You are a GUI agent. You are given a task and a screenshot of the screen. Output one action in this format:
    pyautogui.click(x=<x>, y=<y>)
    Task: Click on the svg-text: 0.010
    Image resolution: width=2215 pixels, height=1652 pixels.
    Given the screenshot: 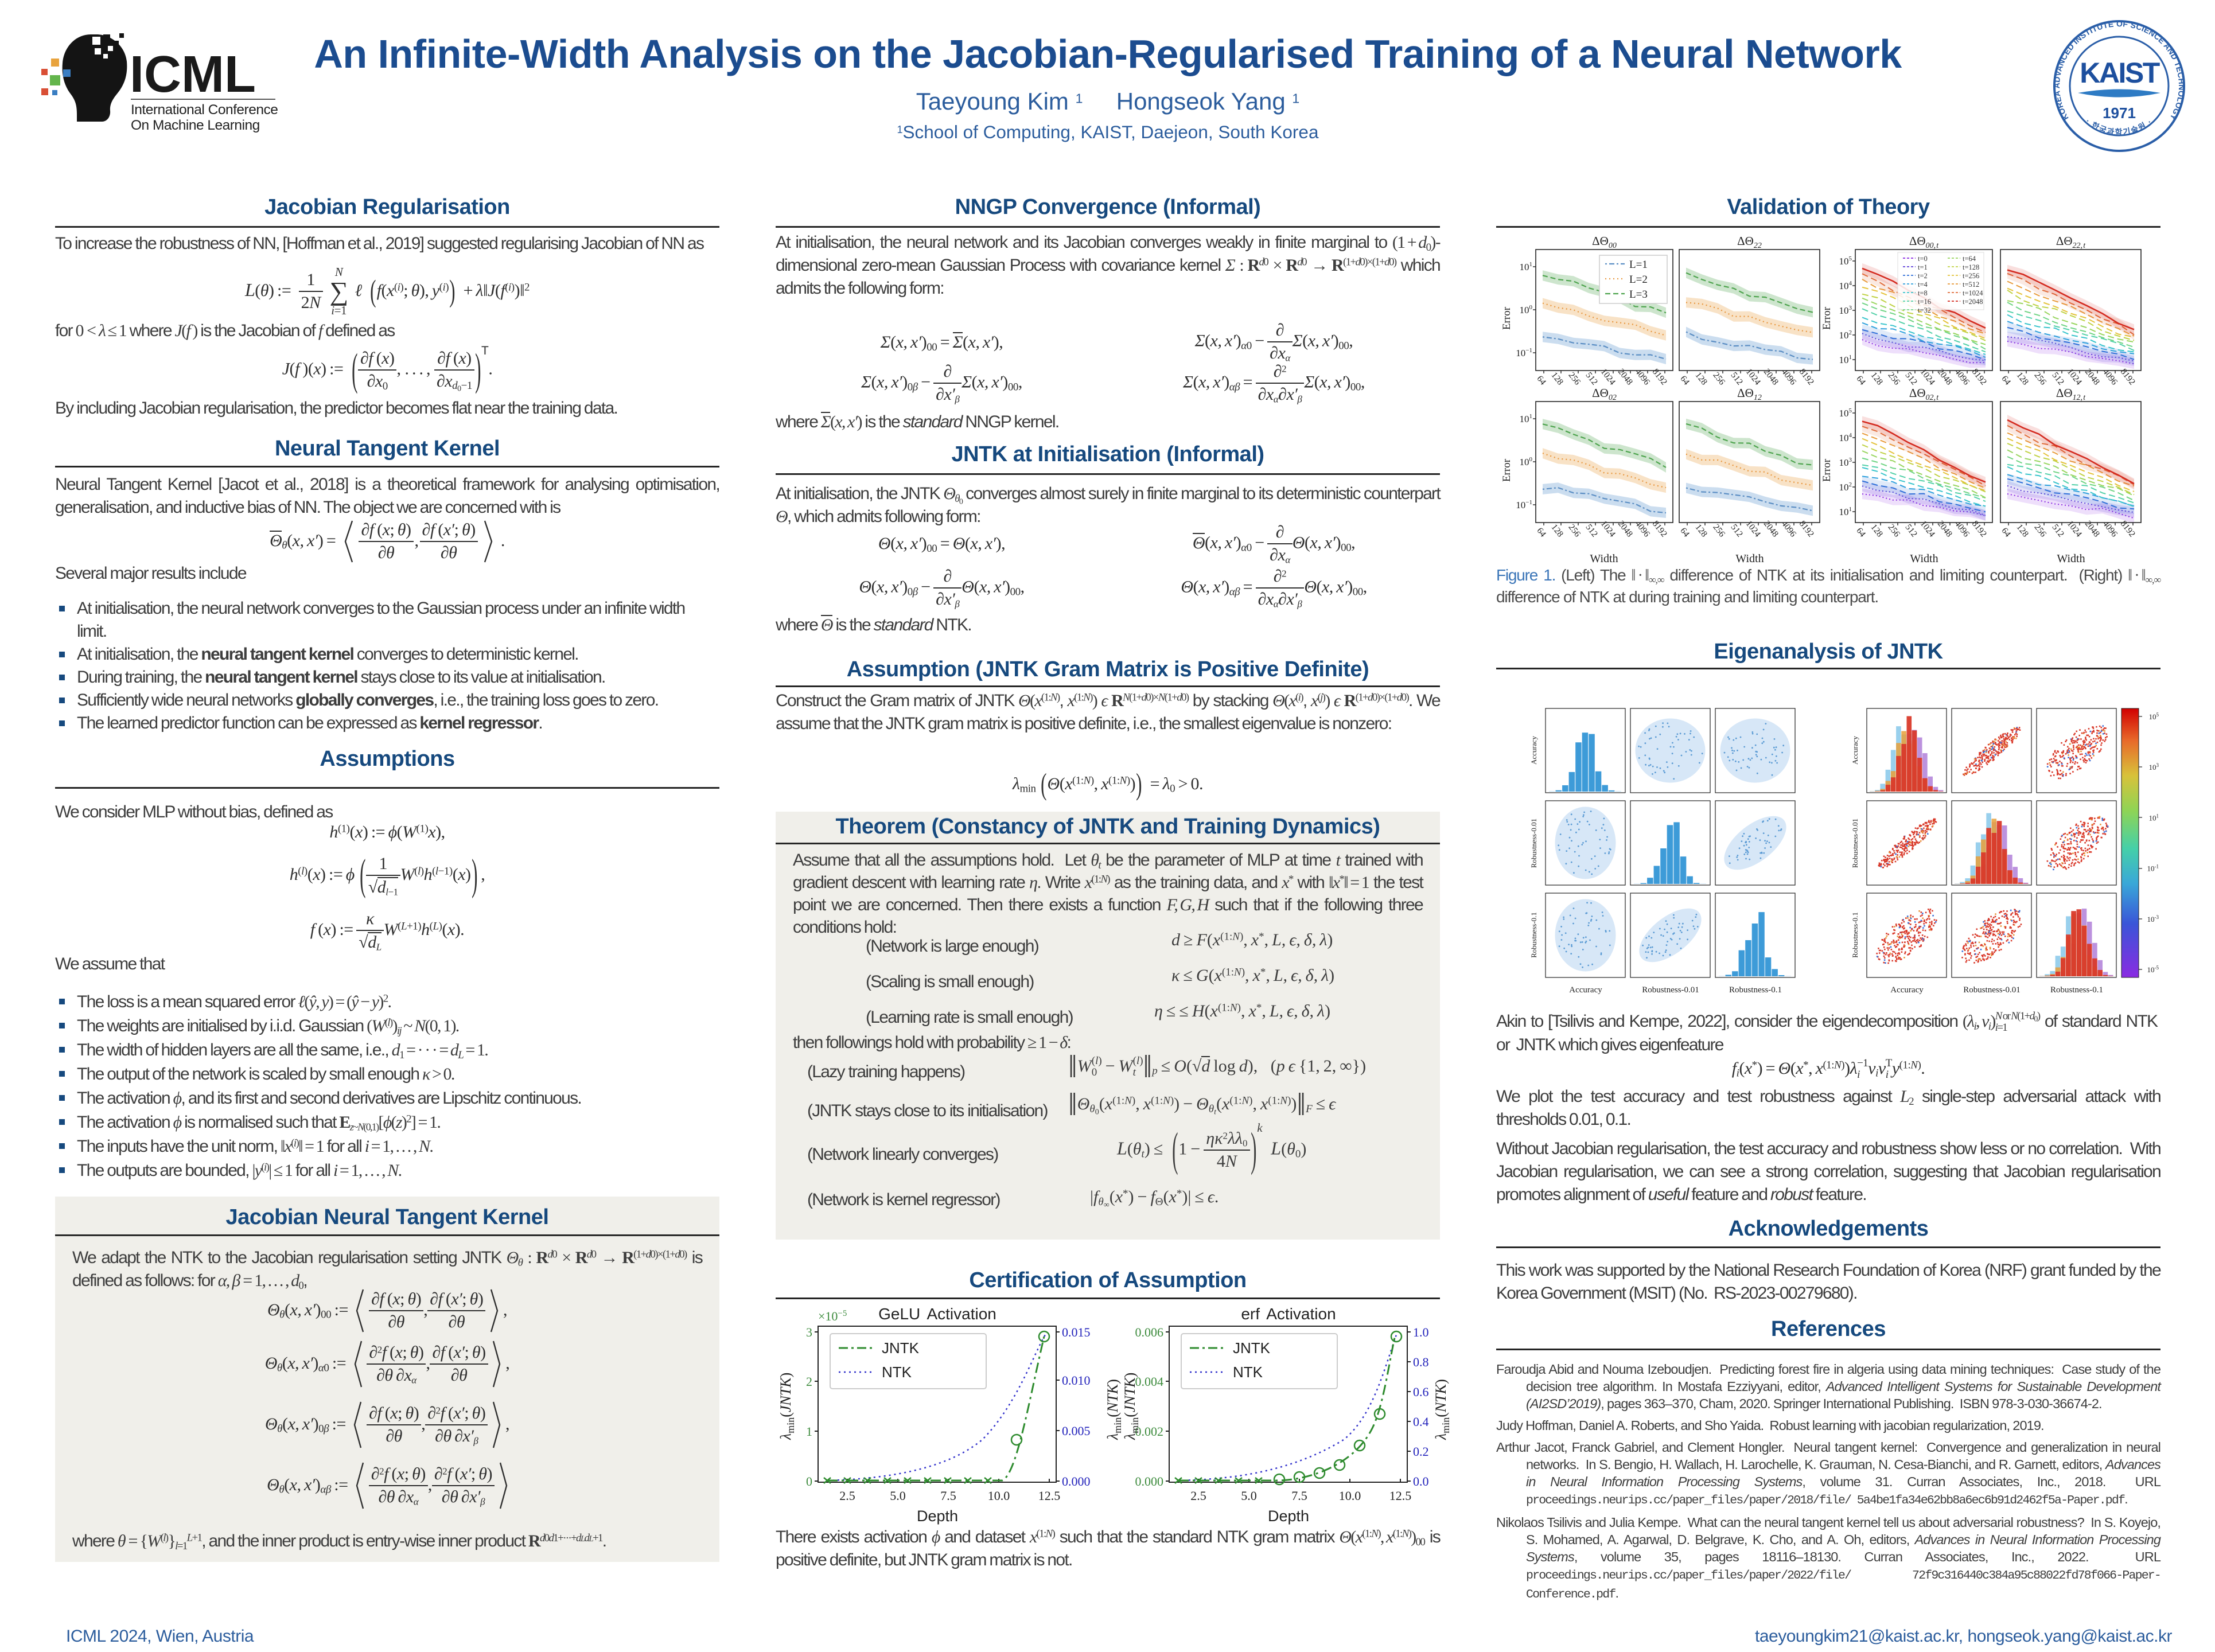 What is the action you would take?
    pyautogui.click(x=1076, y=1380)
    